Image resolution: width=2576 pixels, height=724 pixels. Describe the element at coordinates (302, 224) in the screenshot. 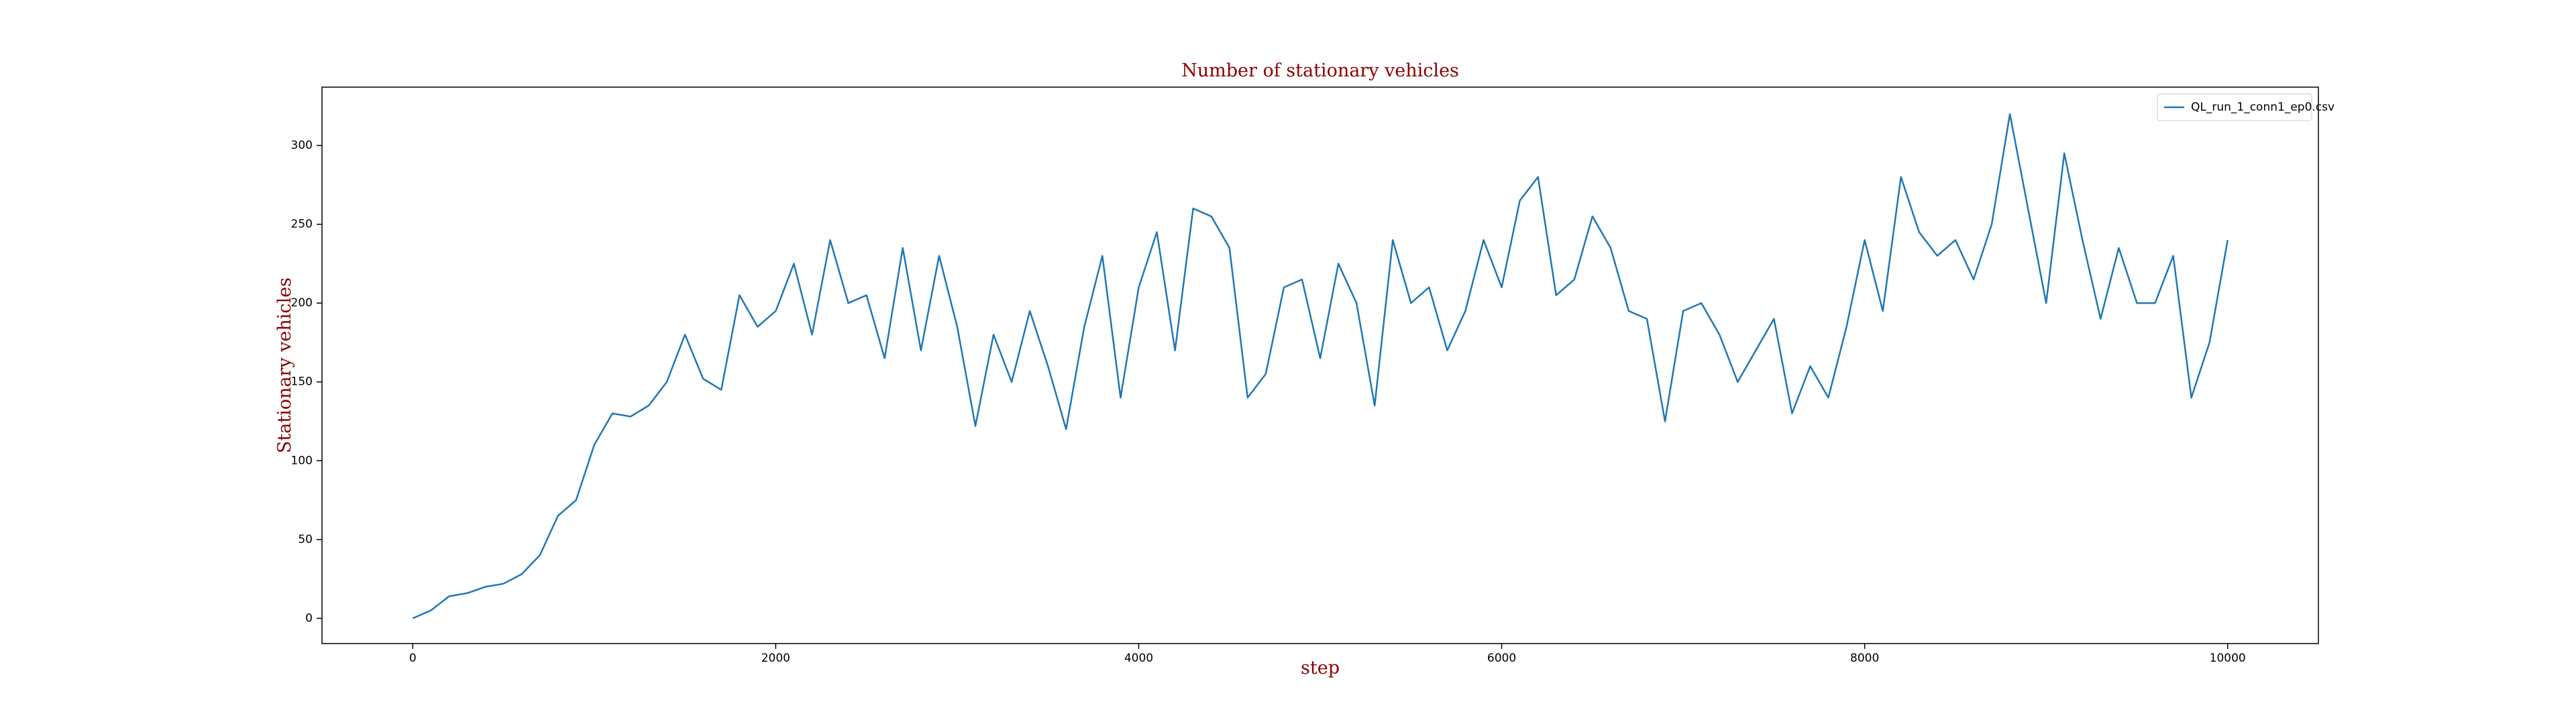

I see `y-tick-label: 250` at that location.